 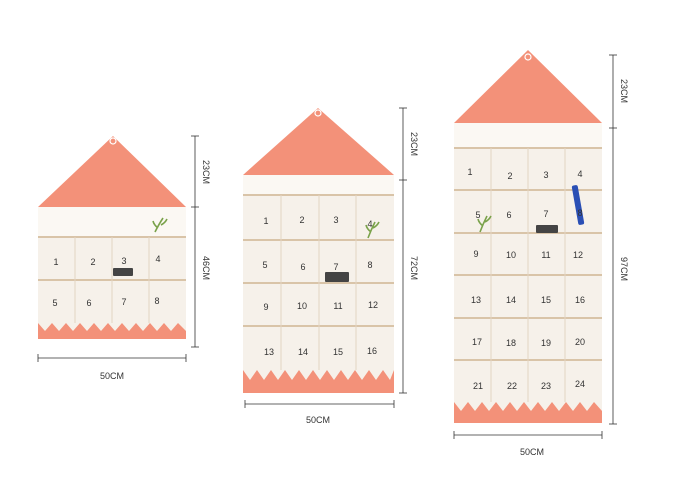 What do you see at coordinates (337, 277) in the screenshot?
I see `phone-medium` at bounding box center [337, 277].